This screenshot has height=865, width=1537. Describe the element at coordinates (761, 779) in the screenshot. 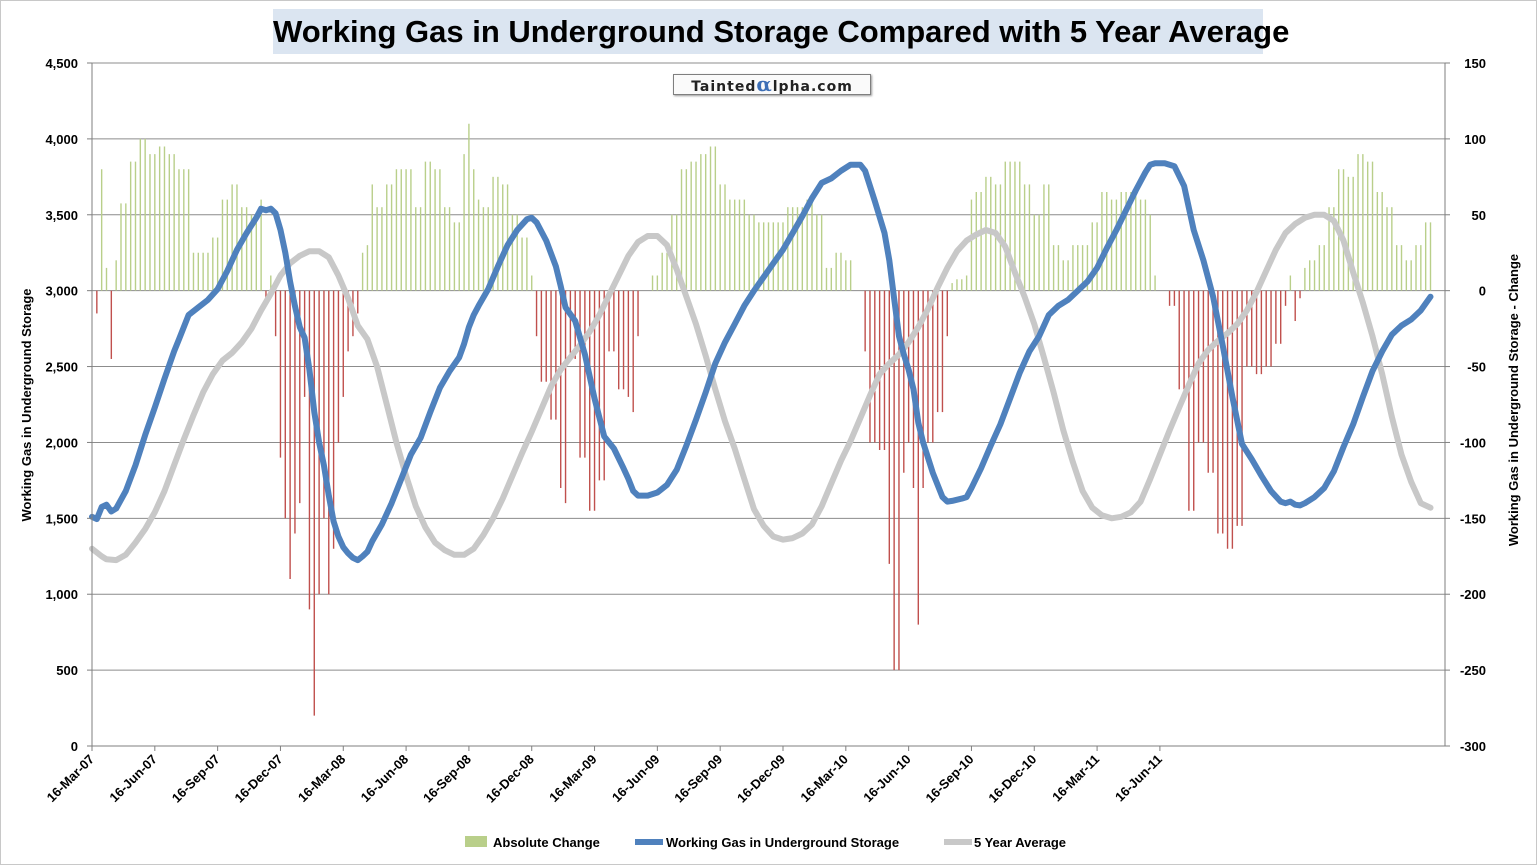

I see `x-tick-label: 16-Dec-09` at that location.